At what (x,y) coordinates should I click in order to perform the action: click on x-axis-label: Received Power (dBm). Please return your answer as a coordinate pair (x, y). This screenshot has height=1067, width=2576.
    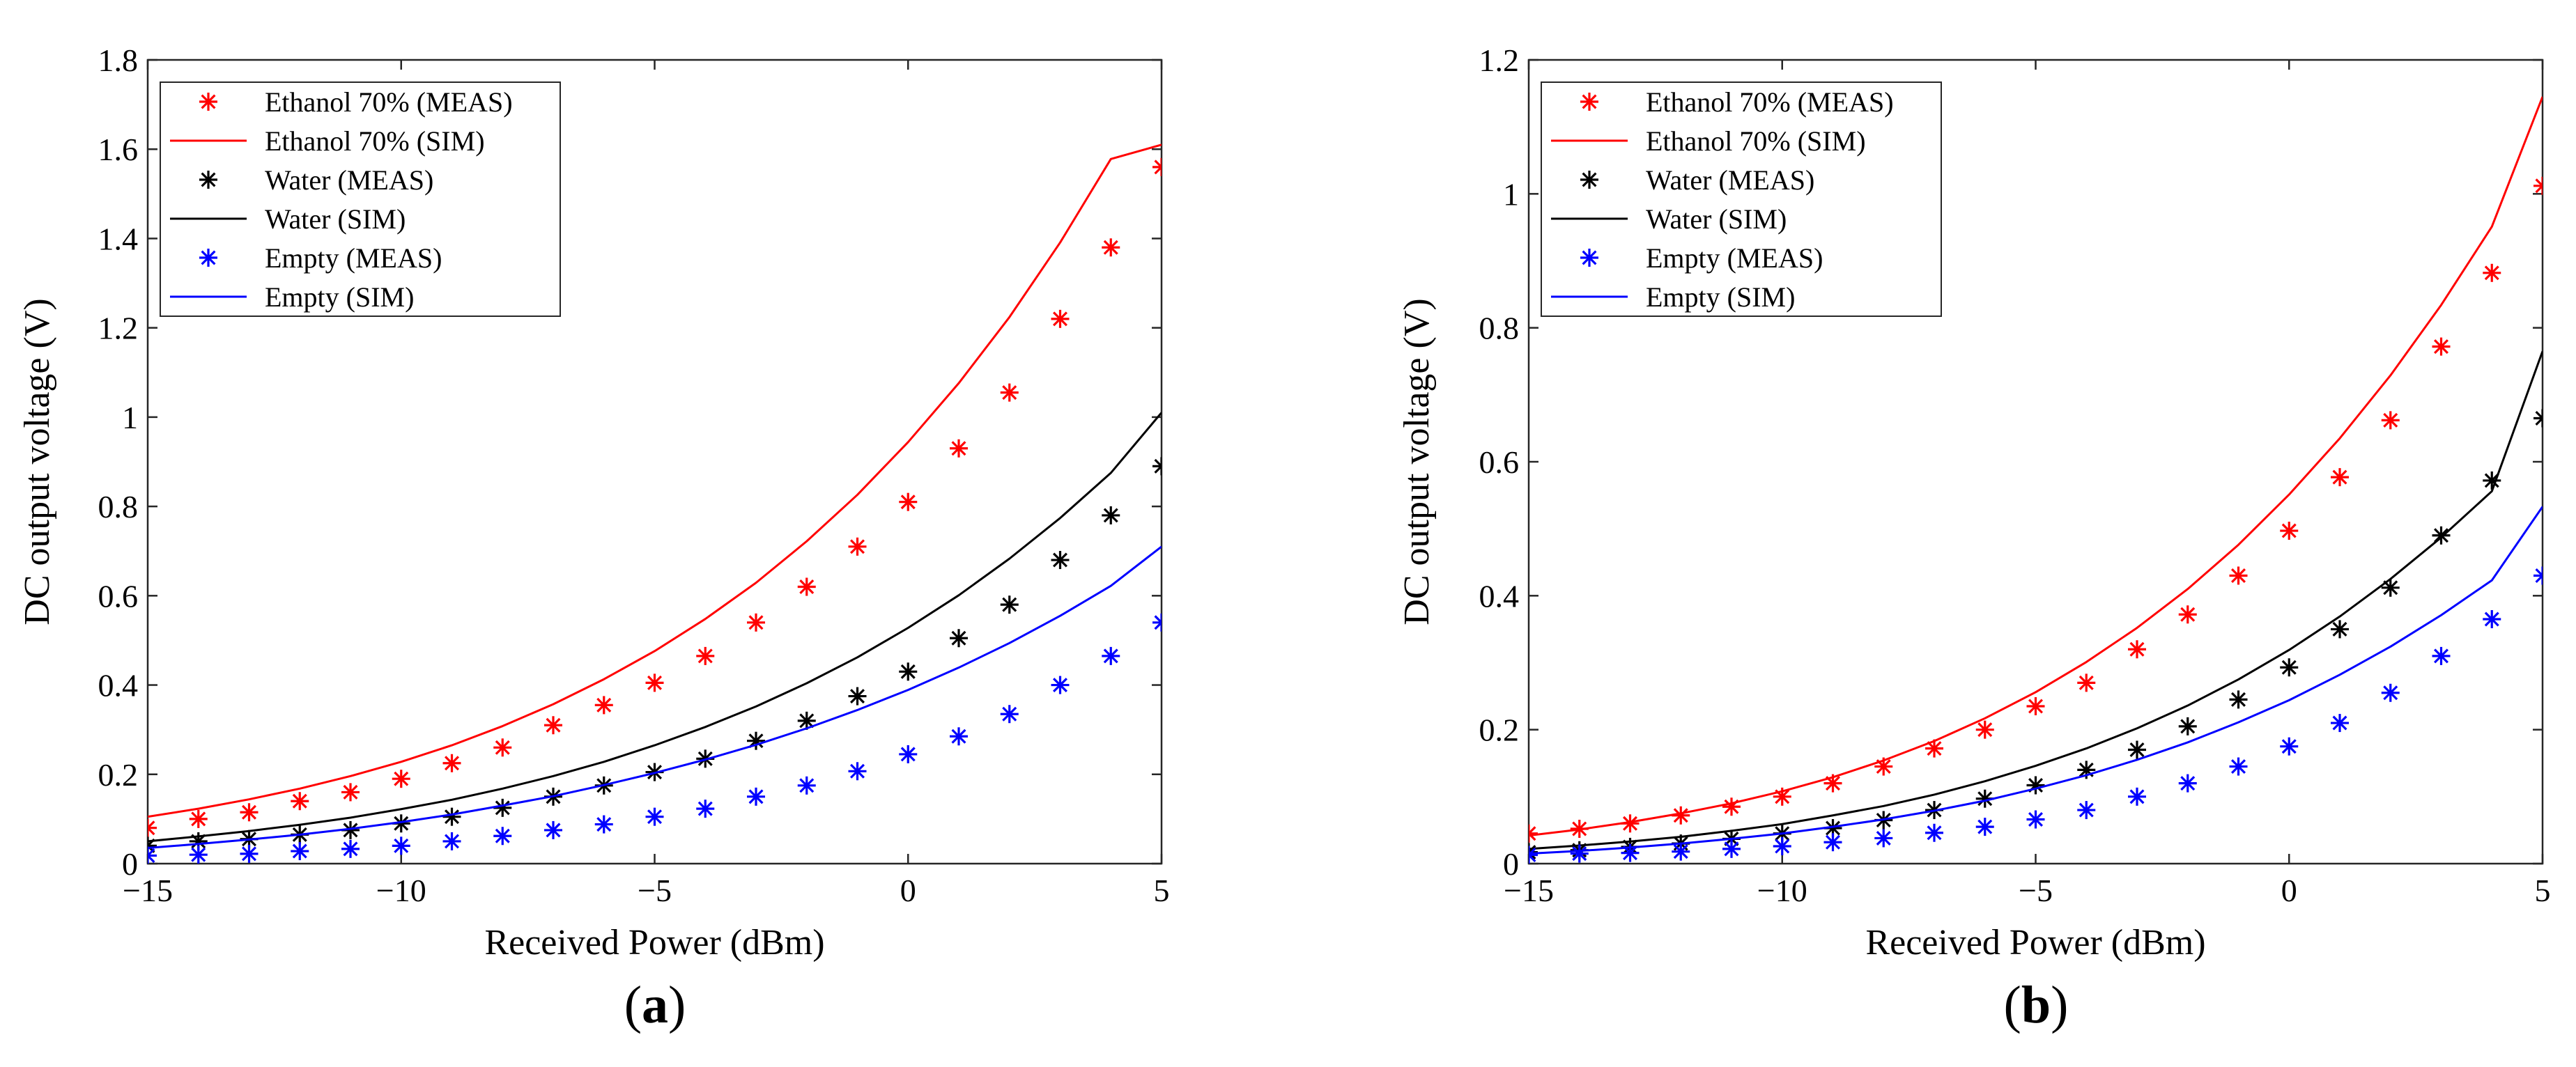
    Looking at the image, I should click on (2035, 943).